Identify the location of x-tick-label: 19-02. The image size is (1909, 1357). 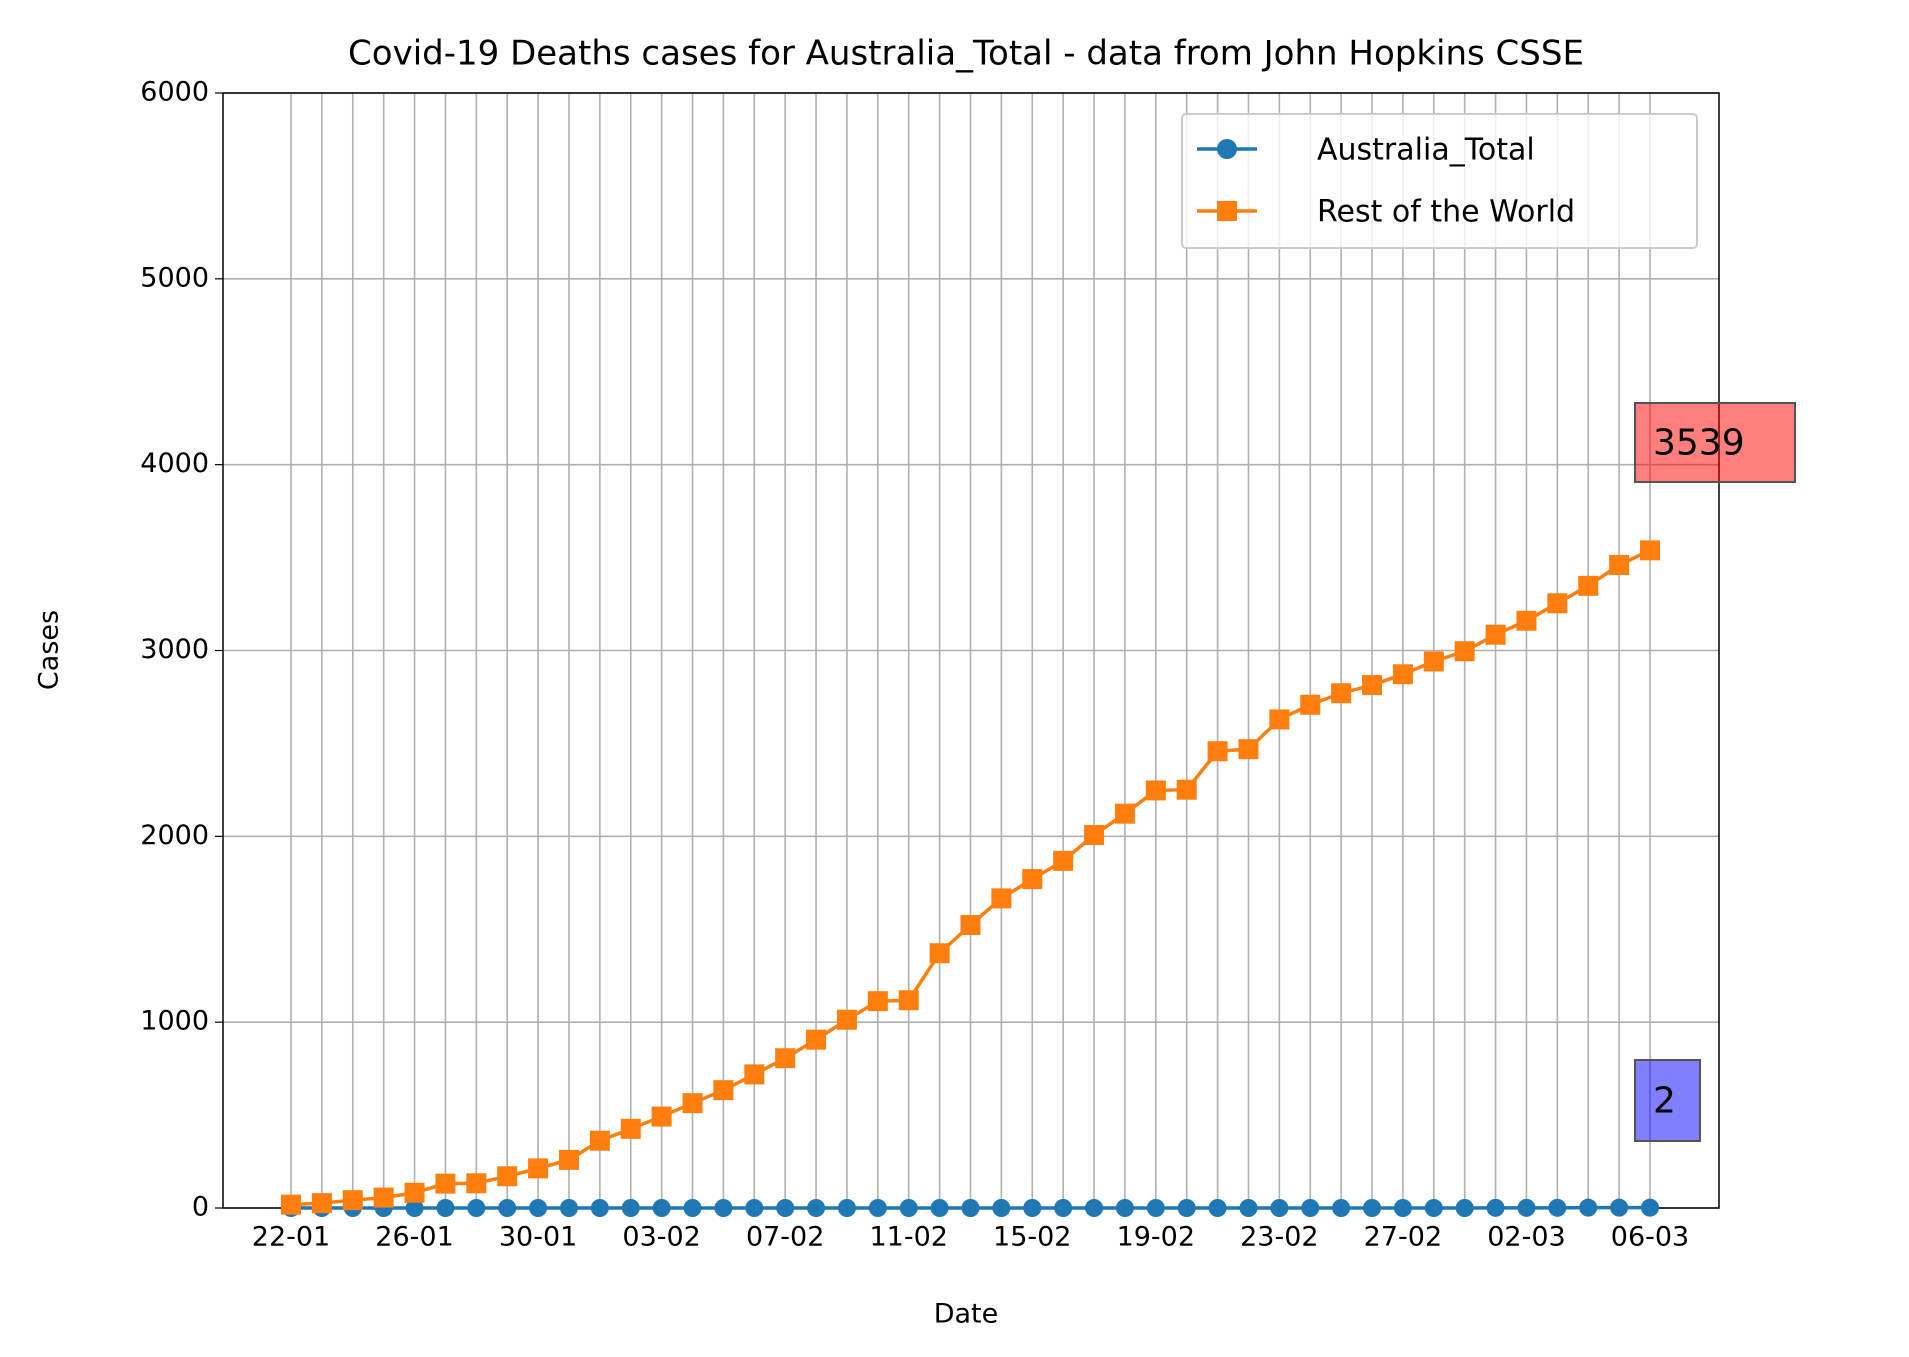
(1156, 1237).